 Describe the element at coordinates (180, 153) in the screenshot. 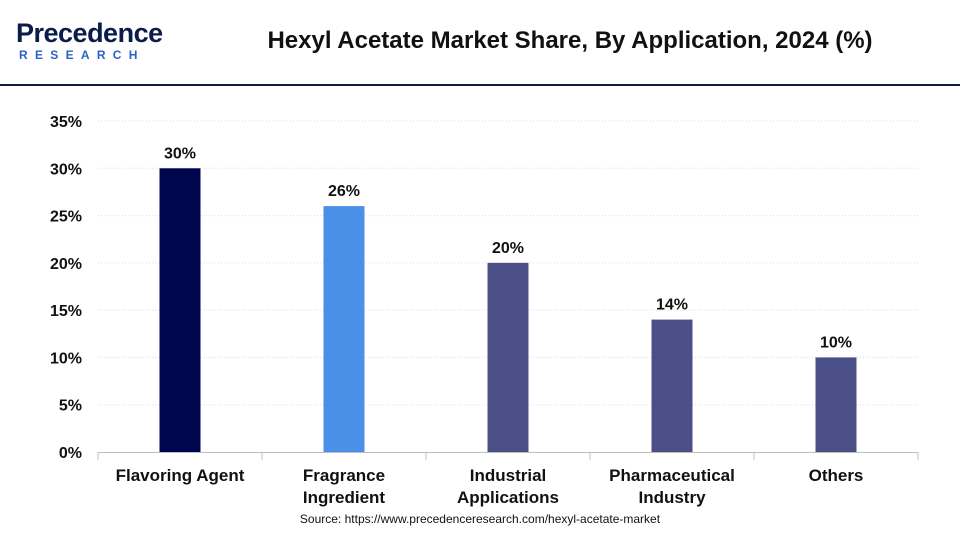

I see `data-label: 30%` at that location.